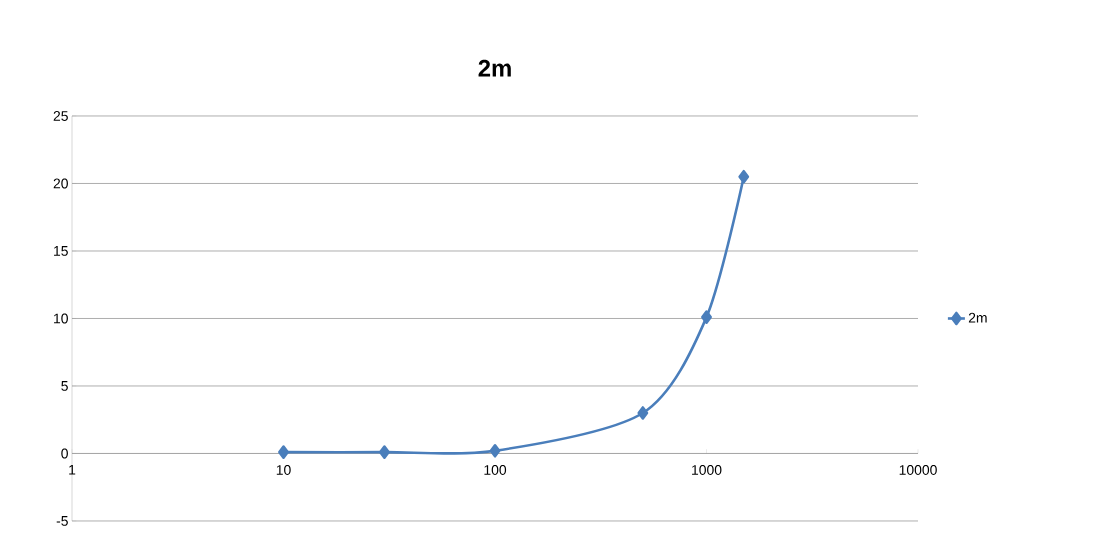 The width and height of the screenshot is (1095, 544). I want to click on y-tick-label: 0, so click(64, 453).